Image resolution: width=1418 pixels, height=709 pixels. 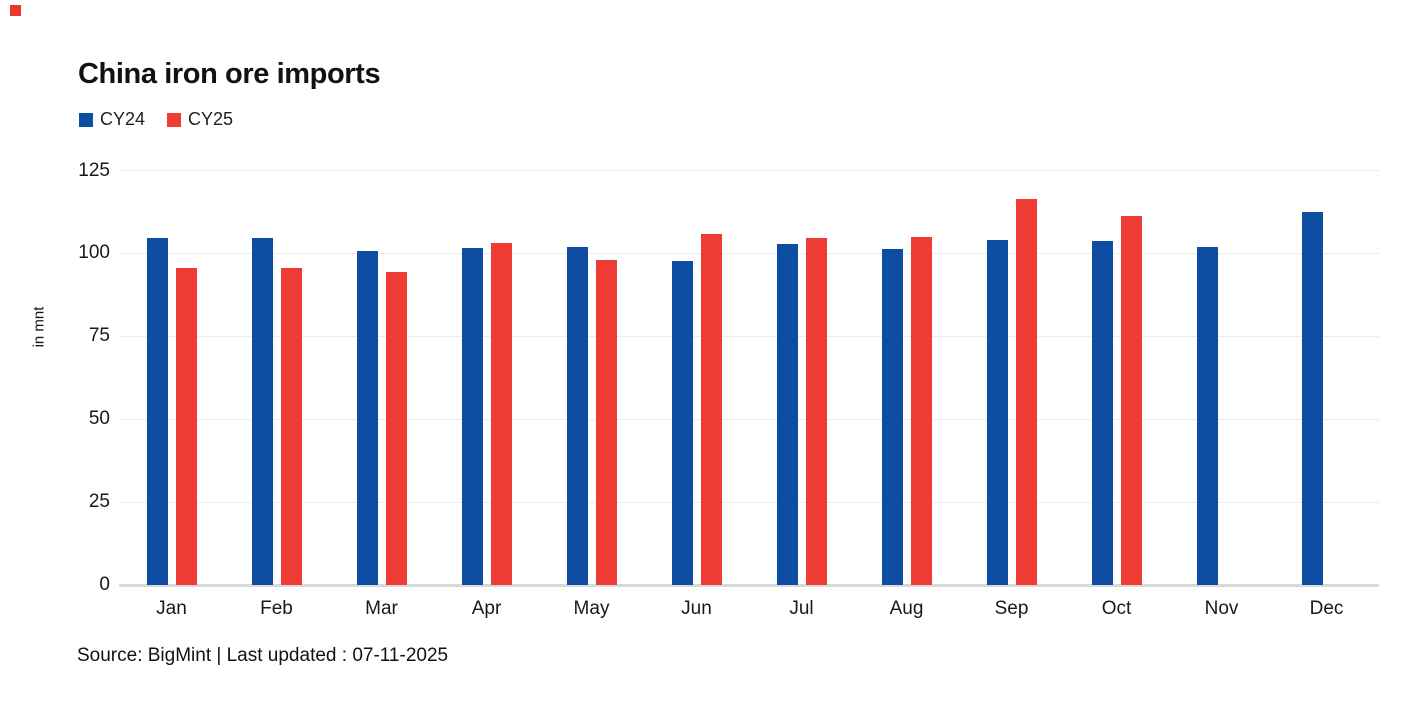 What do you see at coordinates (801, 608) in the screenshot?
I see `x-tick-jul: Jul` at bounding box center [801, 608].